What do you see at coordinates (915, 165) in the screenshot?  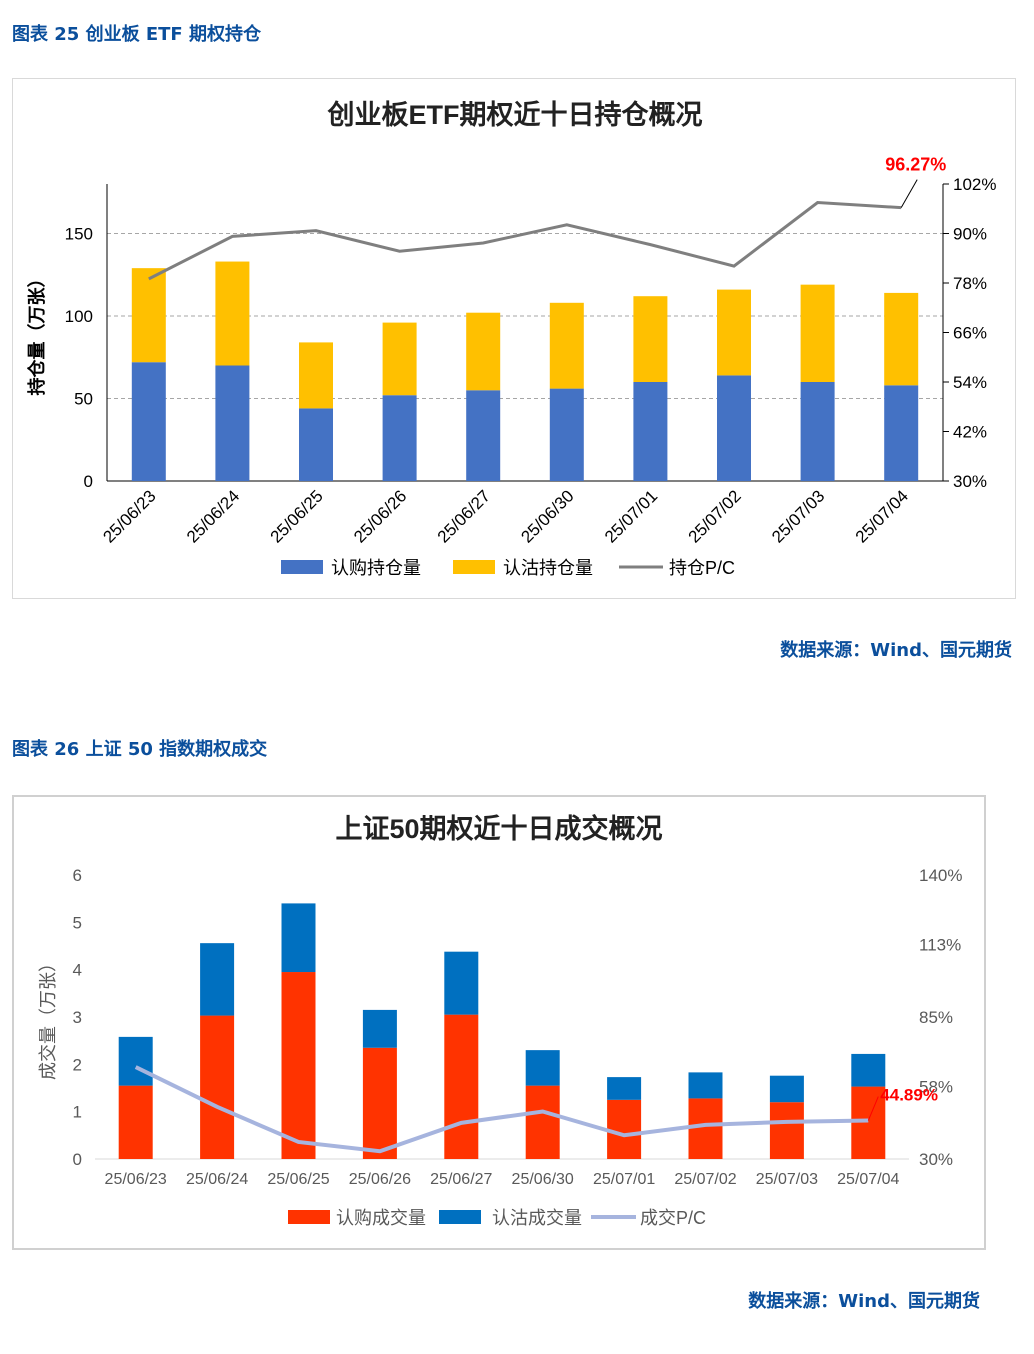 I see `chart1-annotation: 96.27%` at bounding box center [915, 165].